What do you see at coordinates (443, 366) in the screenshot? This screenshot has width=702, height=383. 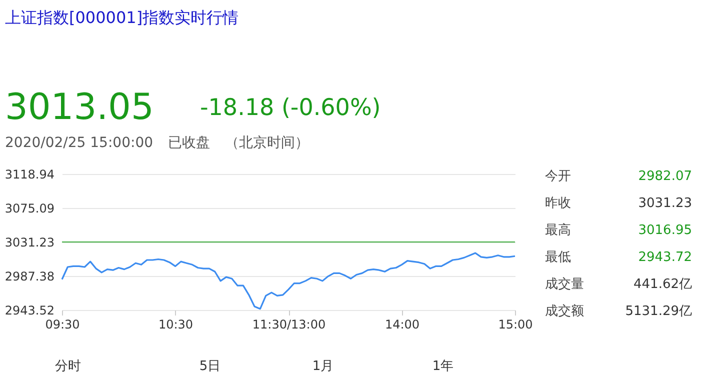 I see `text: 1年` at bounding box center [443, 366].